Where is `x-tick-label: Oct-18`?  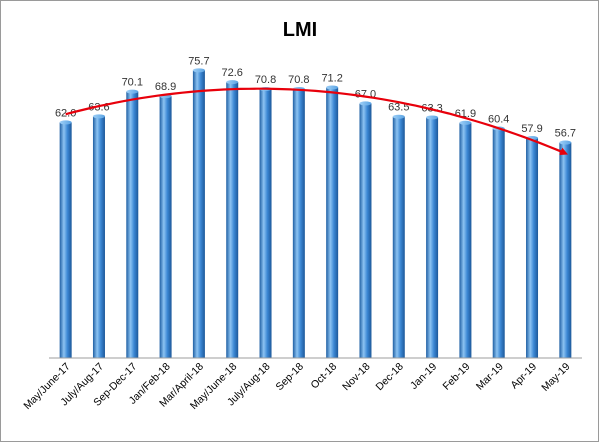
x-tick-label: Oct-18 is located at coordinates (324, 376).